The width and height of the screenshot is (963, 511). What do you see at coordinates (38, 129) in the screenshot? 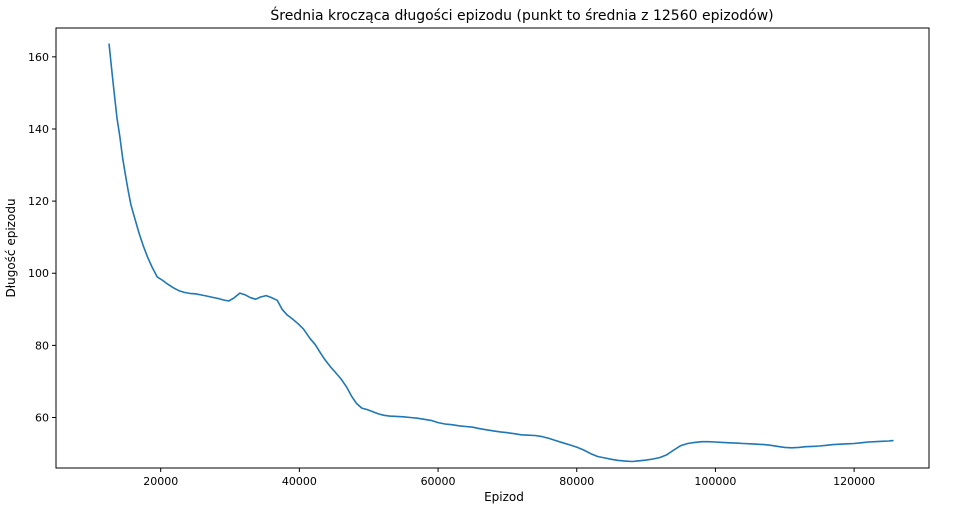
I see `y-tick-label: 140` at bounding box center [38, 129].